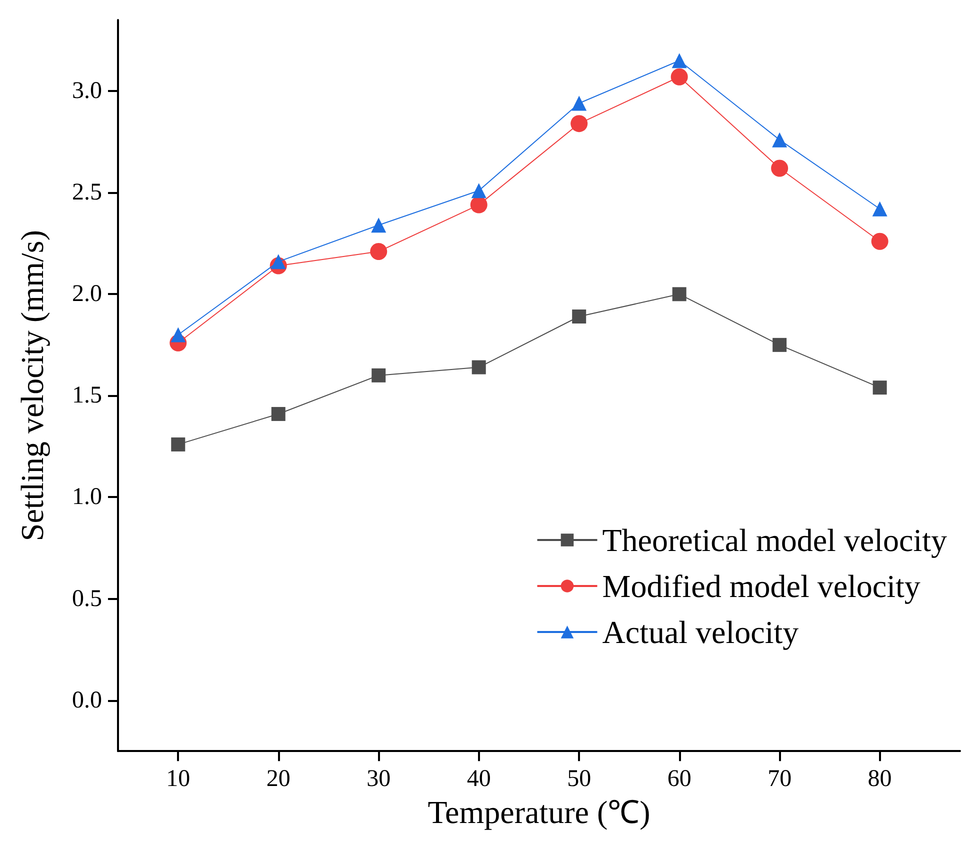  I want to click on x-tick-label: 50, so click(579, 779).